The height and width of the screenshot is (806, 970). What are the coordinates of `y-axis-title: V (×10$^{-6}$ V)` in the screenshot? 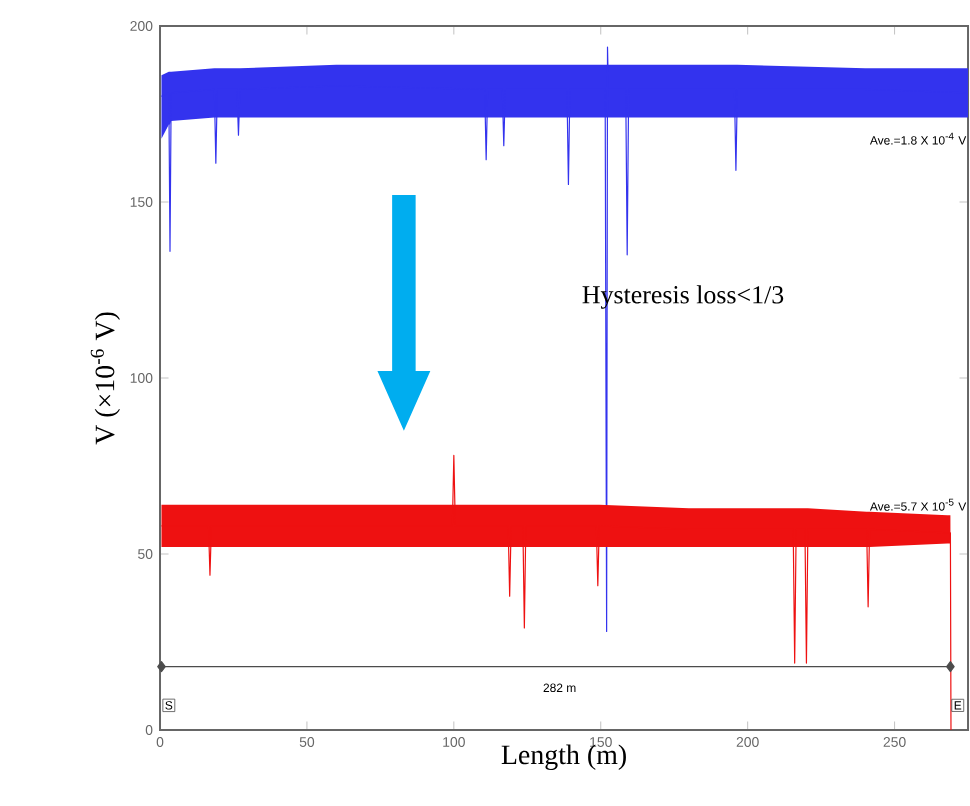 It's located at (105, 378).